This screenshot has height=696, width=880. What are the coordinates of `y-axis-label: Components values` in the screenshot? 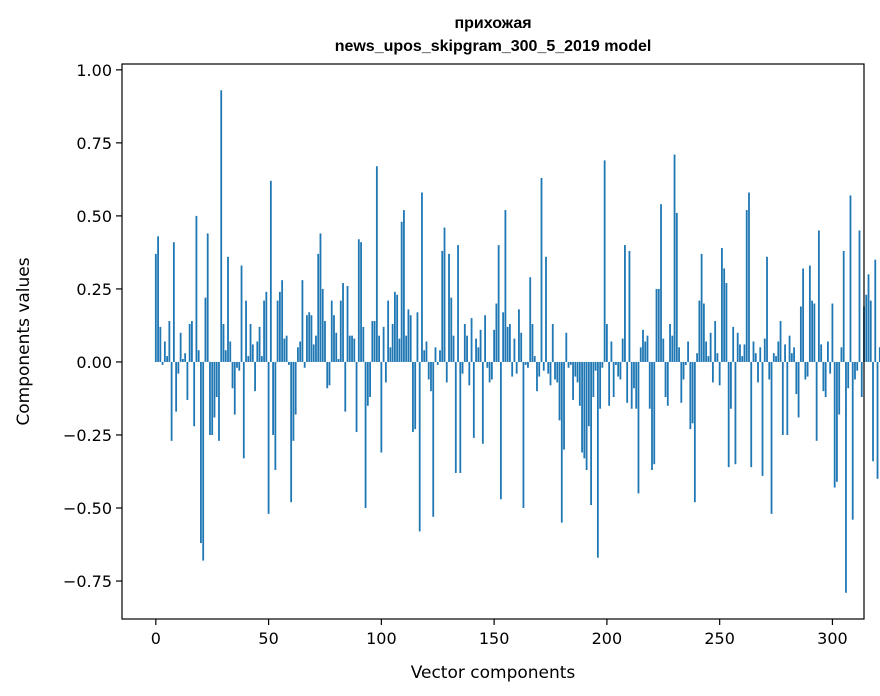 It's located at (24, 341).